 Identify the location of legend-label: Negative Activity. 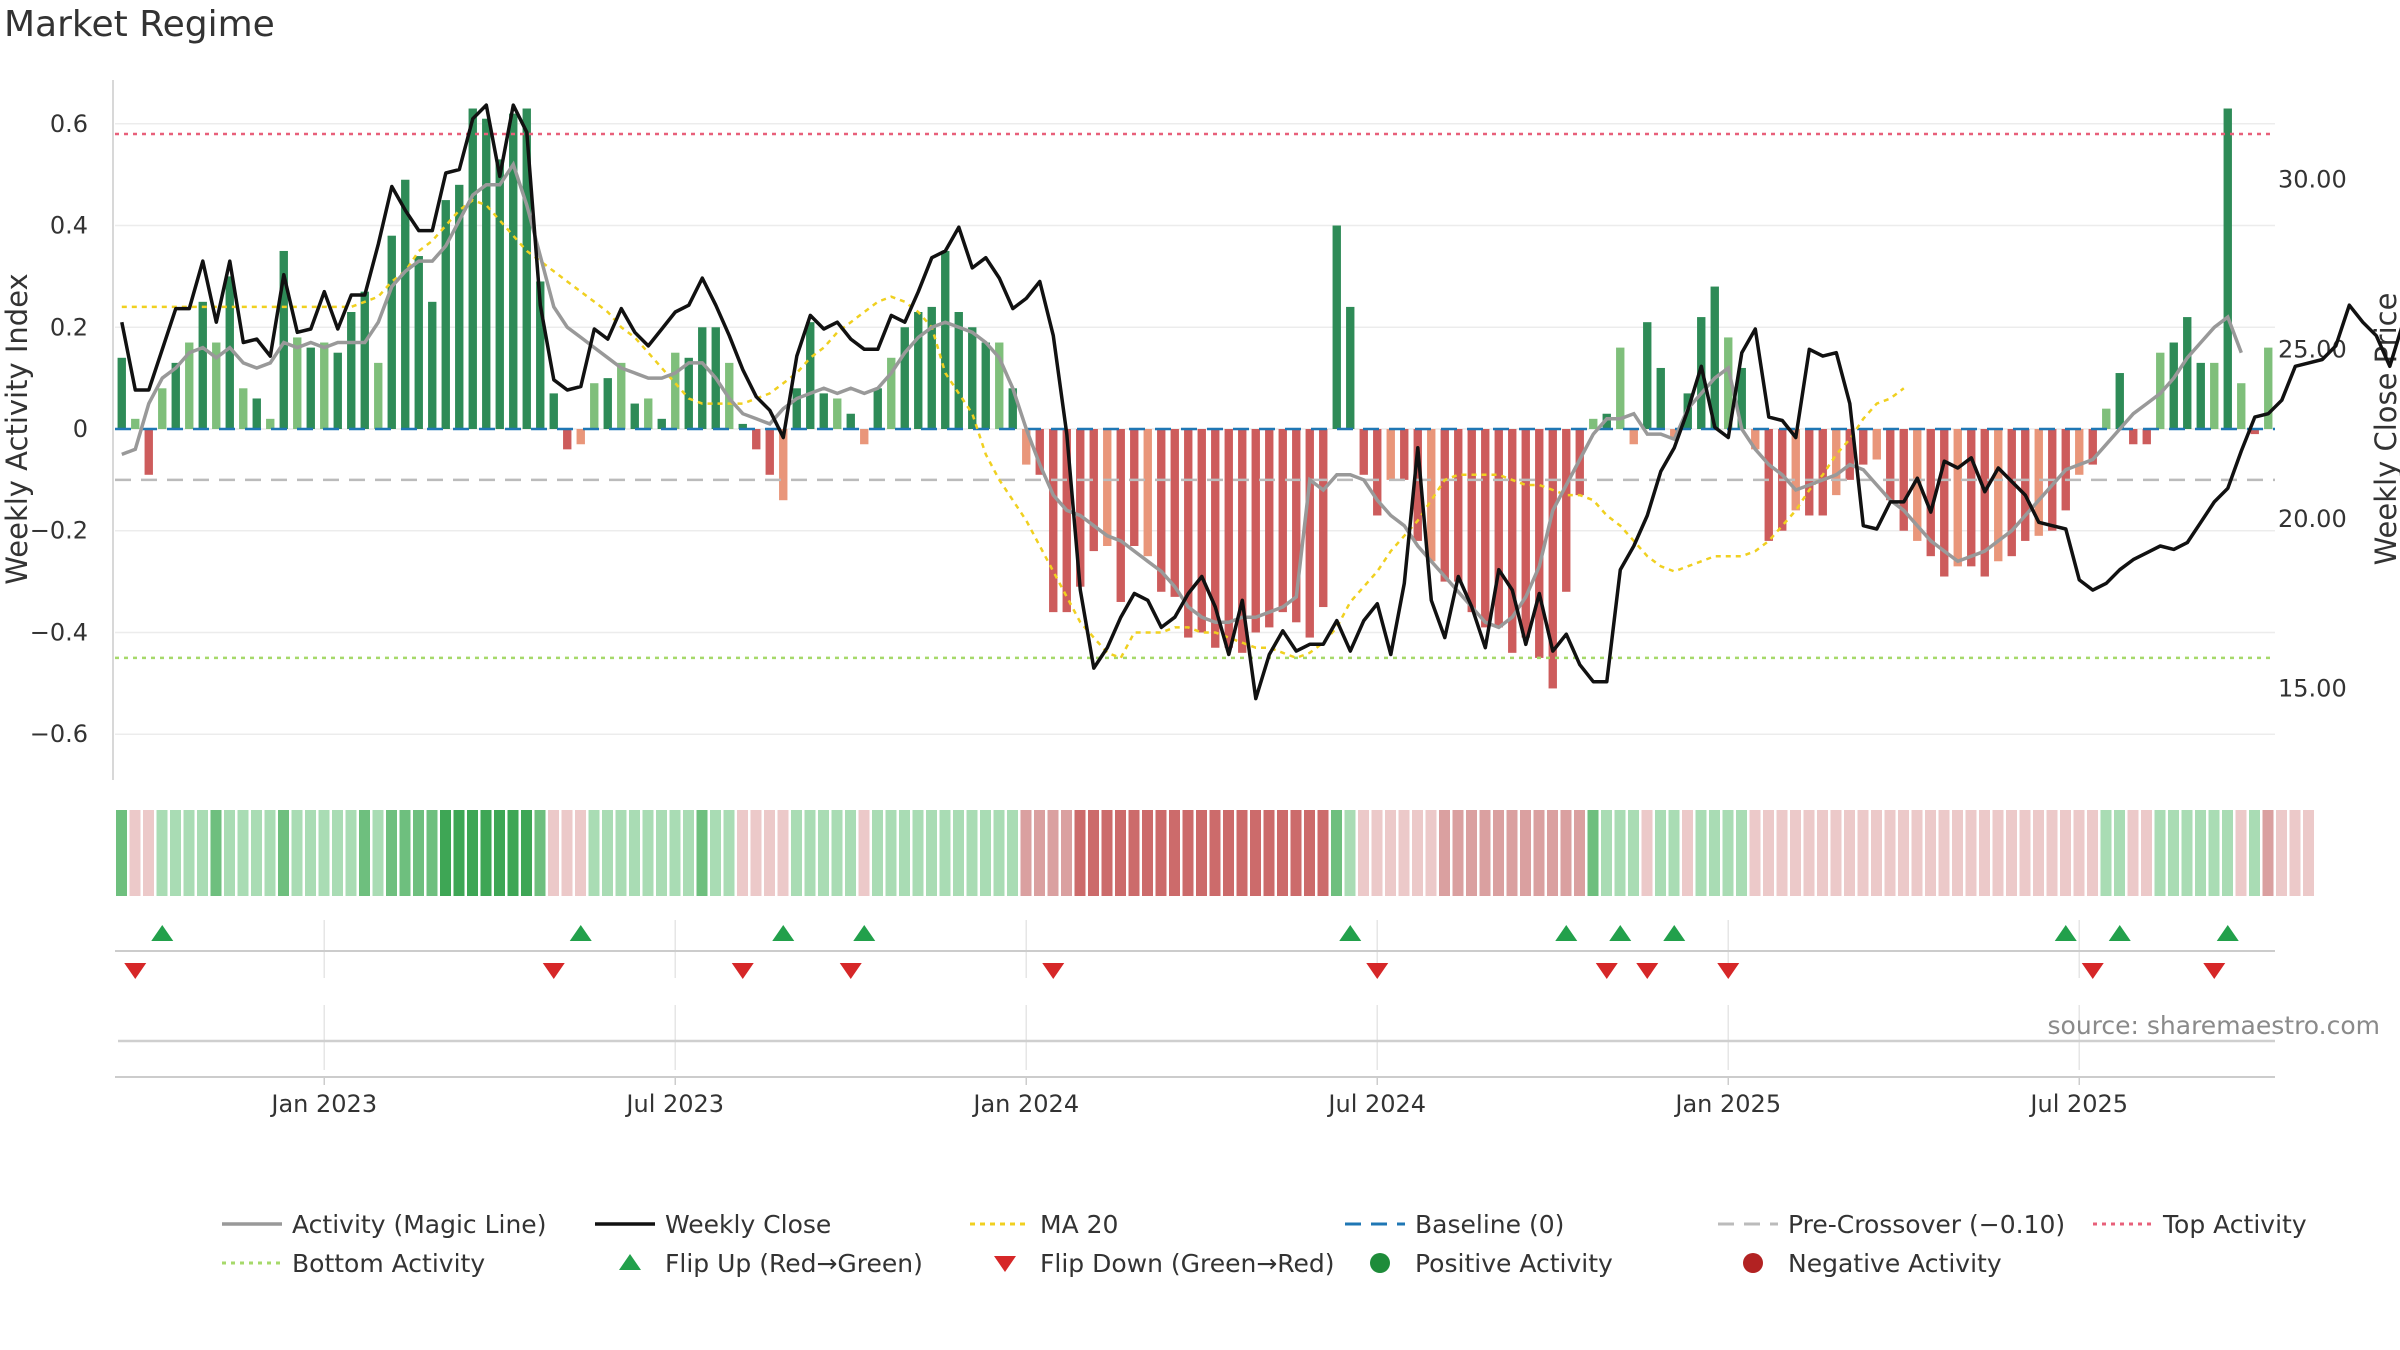
(1895, 1263).